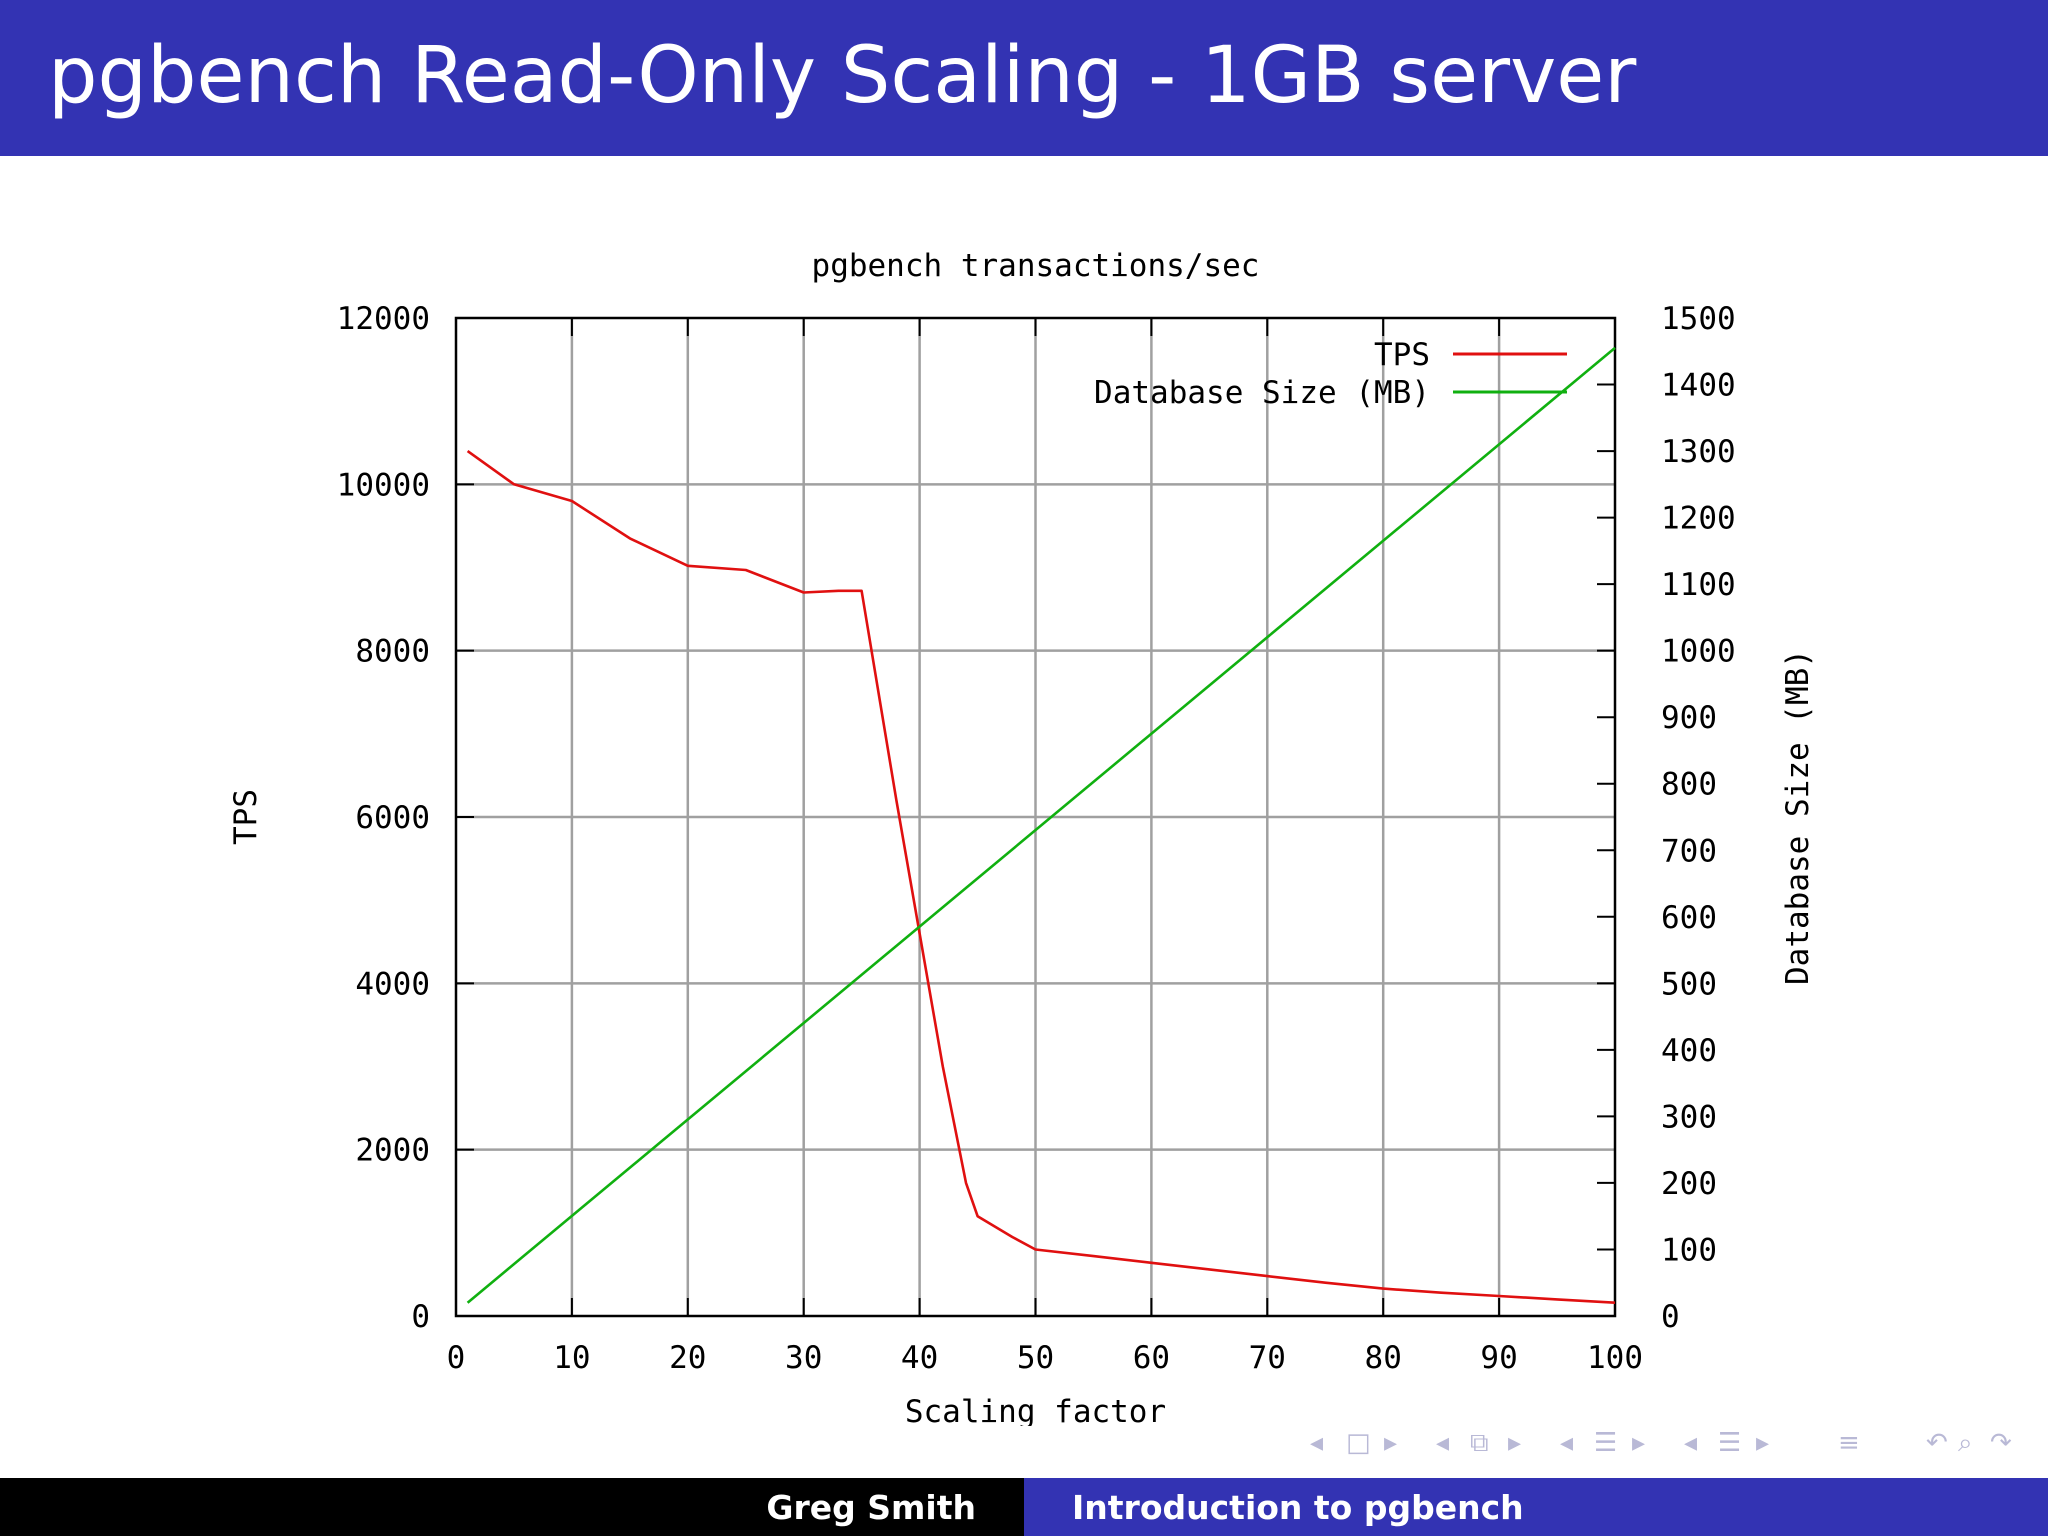  What do you see at coordinates (1849, 1443) in the screenshot?
I see `nav-align-icon: ≡` at bounding box center [1849, 1443].